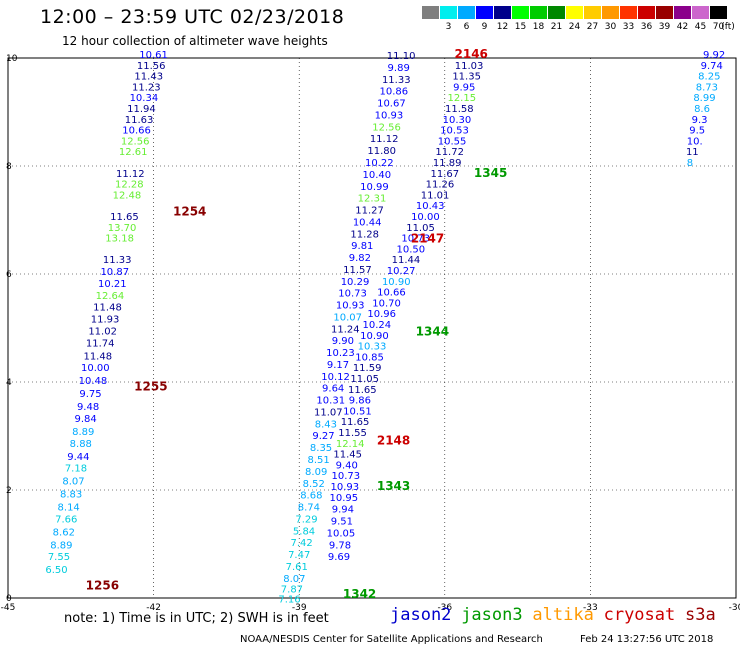 Image resolution: width=740 pixels, height=650 pixels. What do you see at coordinates (360, 258) in the screenshot?
I see `wave-height-value: 9.82` at bounding box center [360, 258].